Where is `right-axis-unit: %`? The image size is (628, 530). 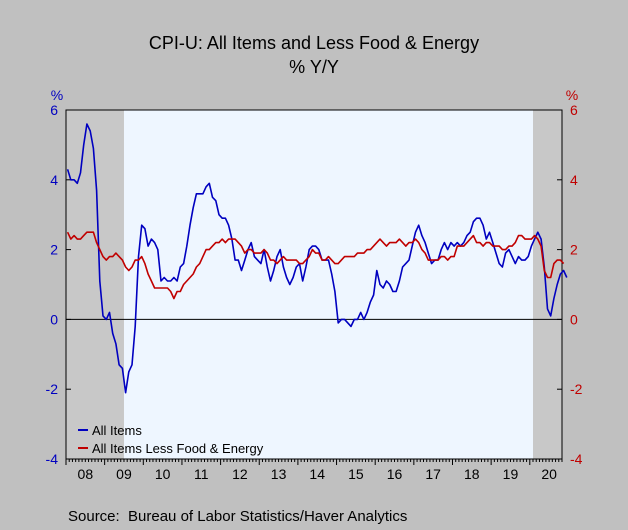 right-axis-unit: % is located at coordinates (572, 95).